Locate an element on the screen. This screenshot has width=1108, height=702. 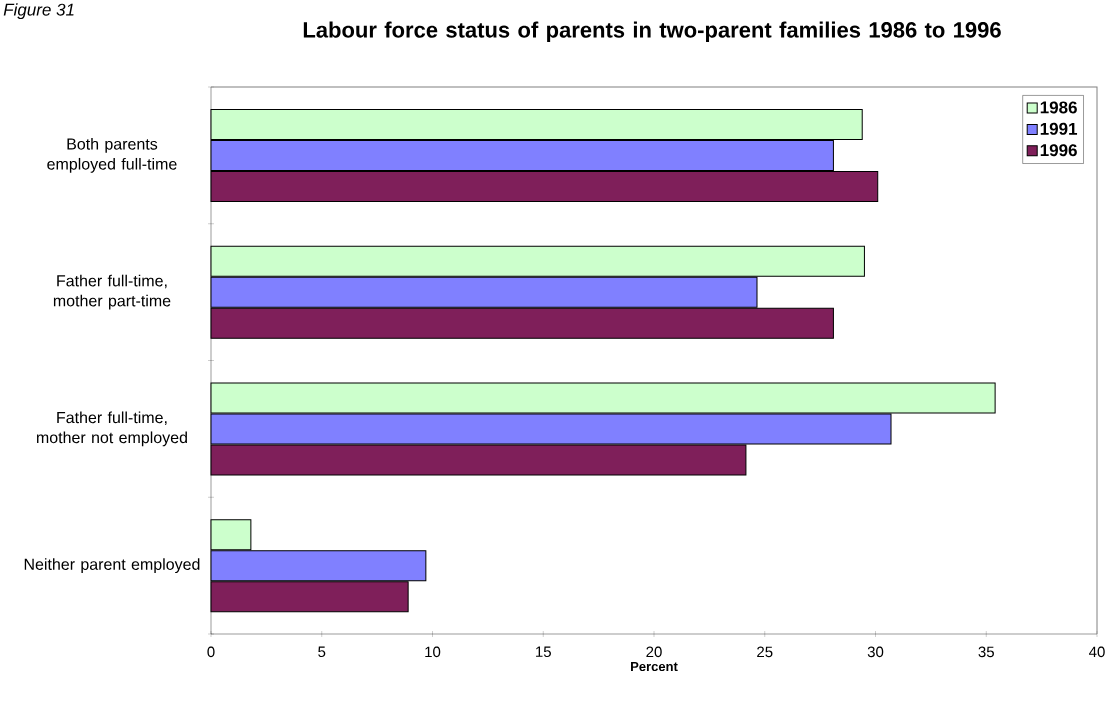
legend-label: 1986 is located at coordinates (1058, 107).